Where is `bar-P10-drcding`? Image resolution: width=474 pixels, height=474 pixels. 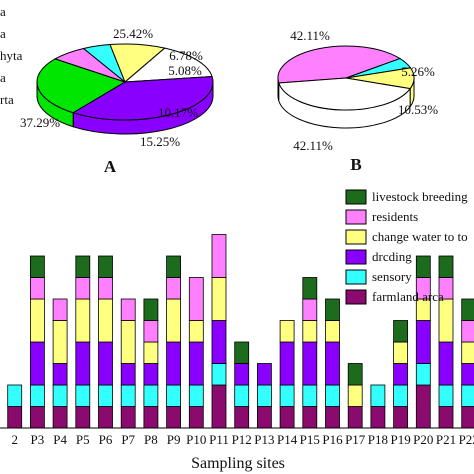 bar-P10-drcding is located at coordinates (196, 363).